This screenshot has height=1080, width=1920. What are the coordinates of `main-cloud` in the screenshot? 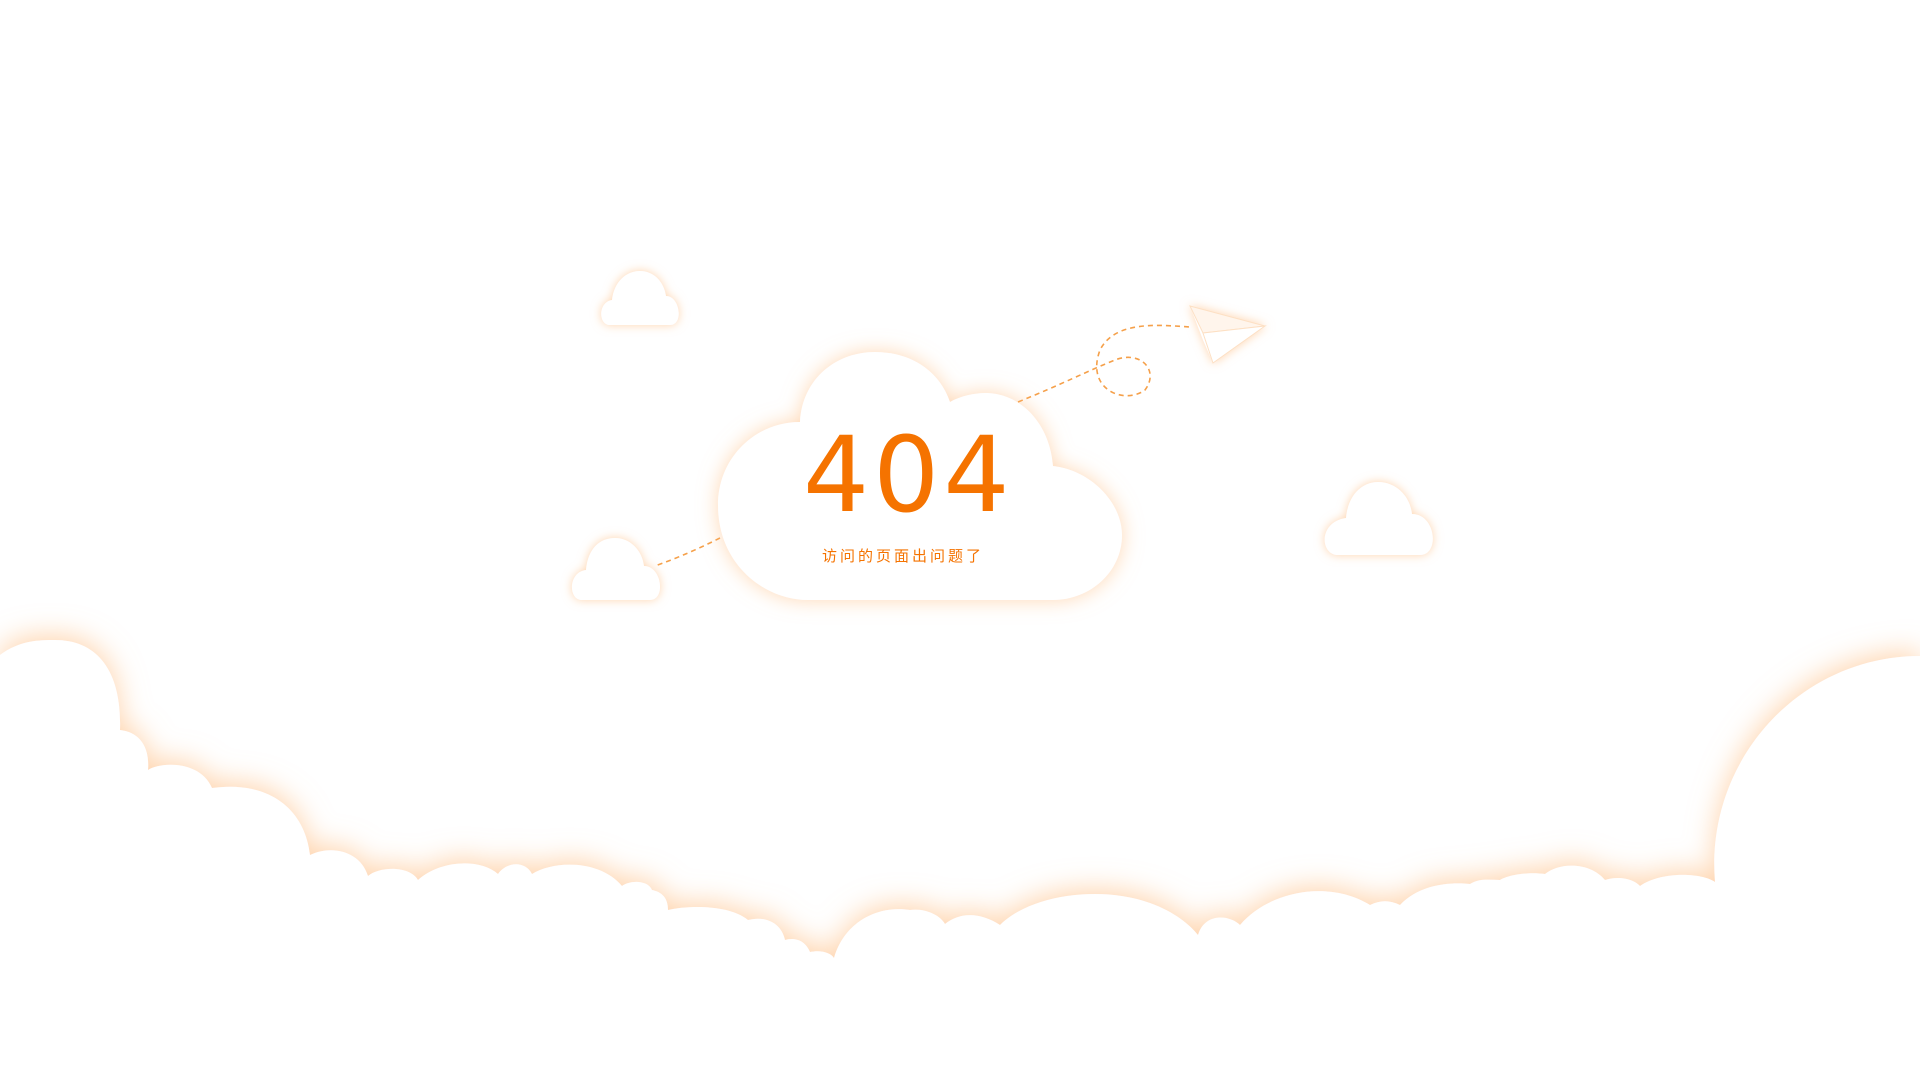 It's located at (920, 476).